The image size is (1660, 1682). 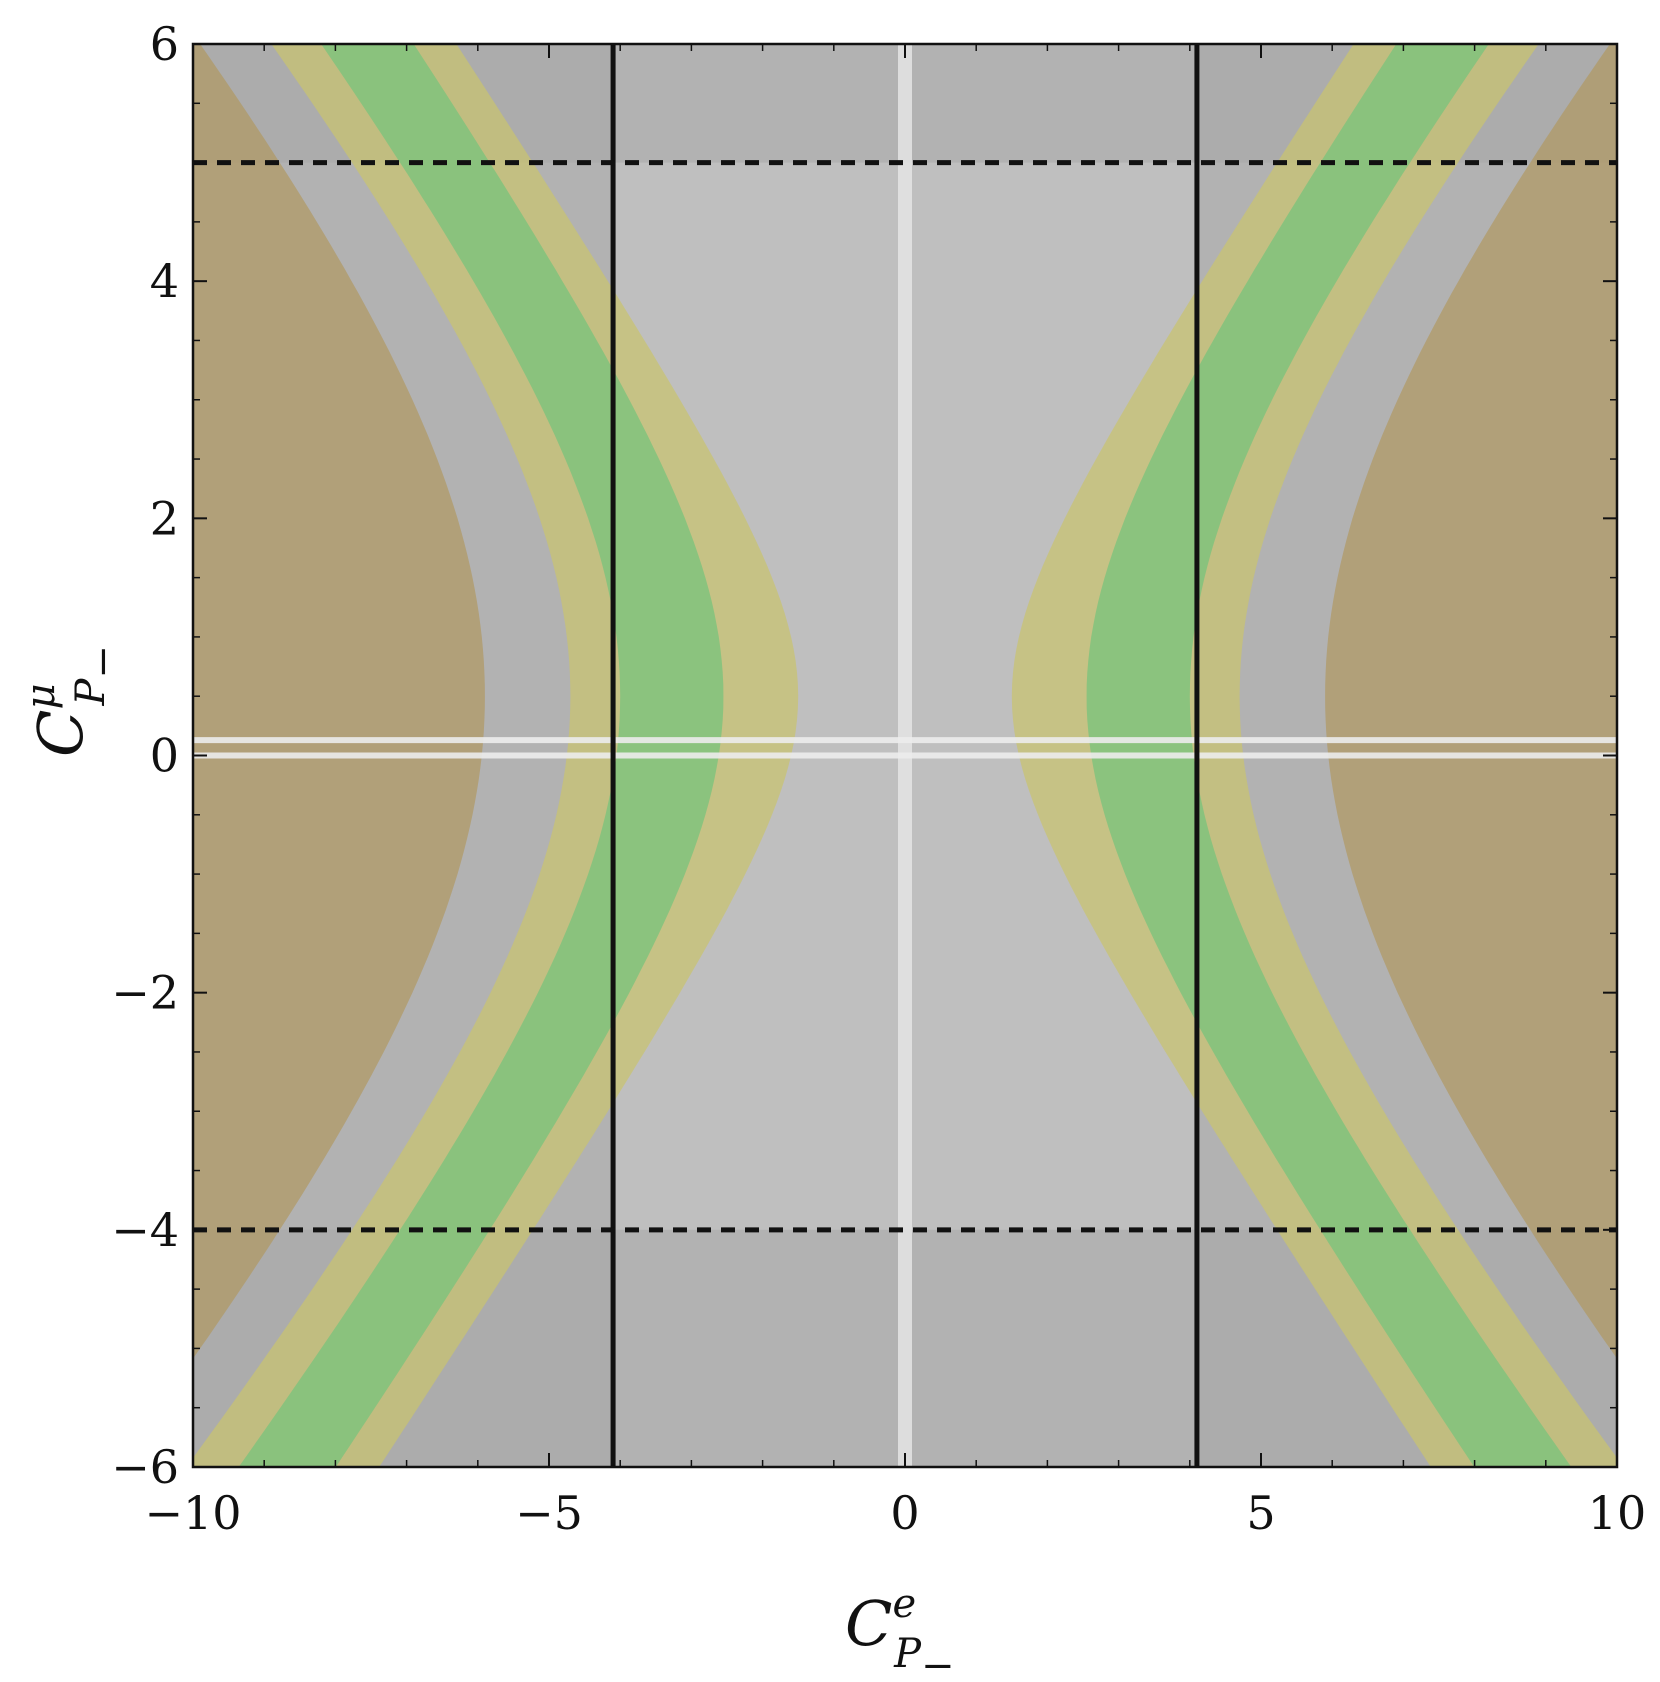 What do you see at coordinates (164, 281) in the screenshot?
I see `y-tick-label: 4` at bounding box center [164, 281].